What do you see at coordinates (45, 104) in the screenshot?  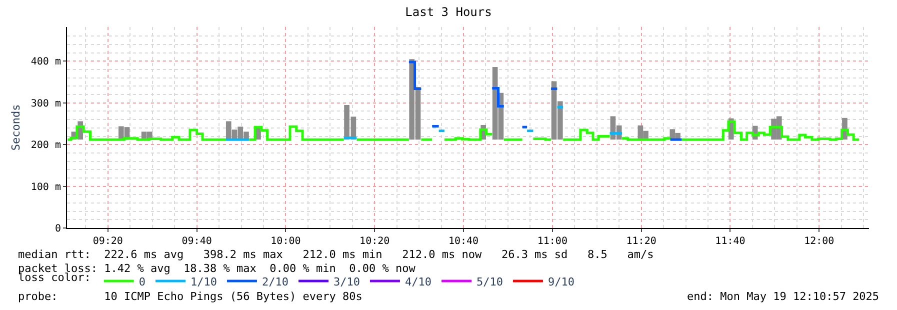 I see `y-tick-label: 300 m` at bounding box center [45, 104].